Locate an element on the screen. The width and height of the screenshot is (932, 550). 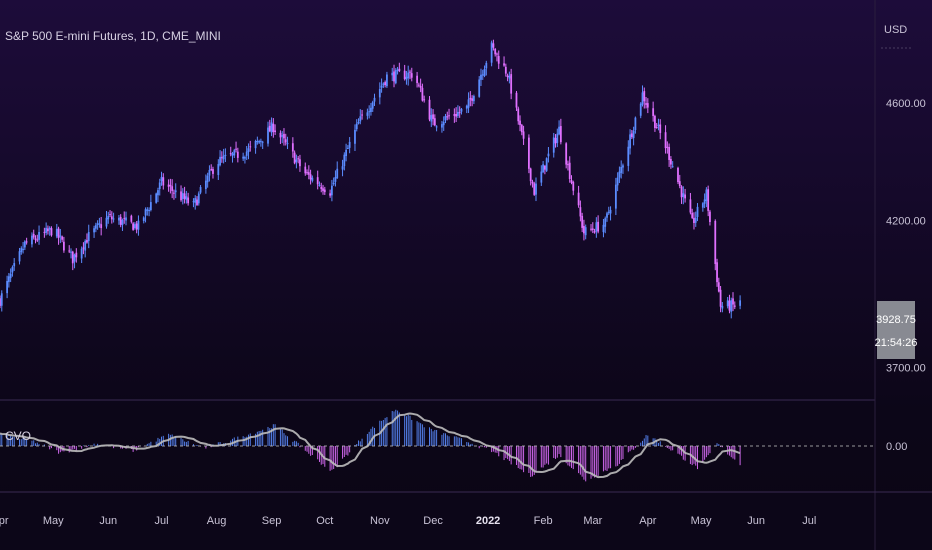
oscillator-pane is located at coordinates (437, 445).